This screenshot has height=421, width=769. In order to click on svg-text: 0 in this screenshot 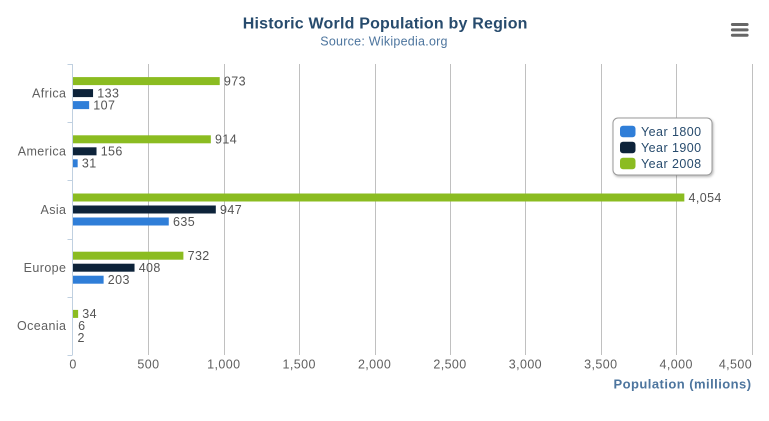, I will do `click(72, 365)`.